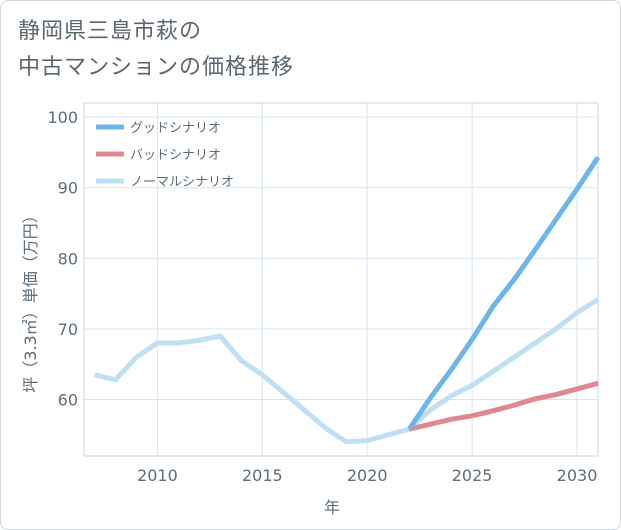 This screenshot has width=621, height=530. I want to click on y-tick-label: 60, so click(68, 400).